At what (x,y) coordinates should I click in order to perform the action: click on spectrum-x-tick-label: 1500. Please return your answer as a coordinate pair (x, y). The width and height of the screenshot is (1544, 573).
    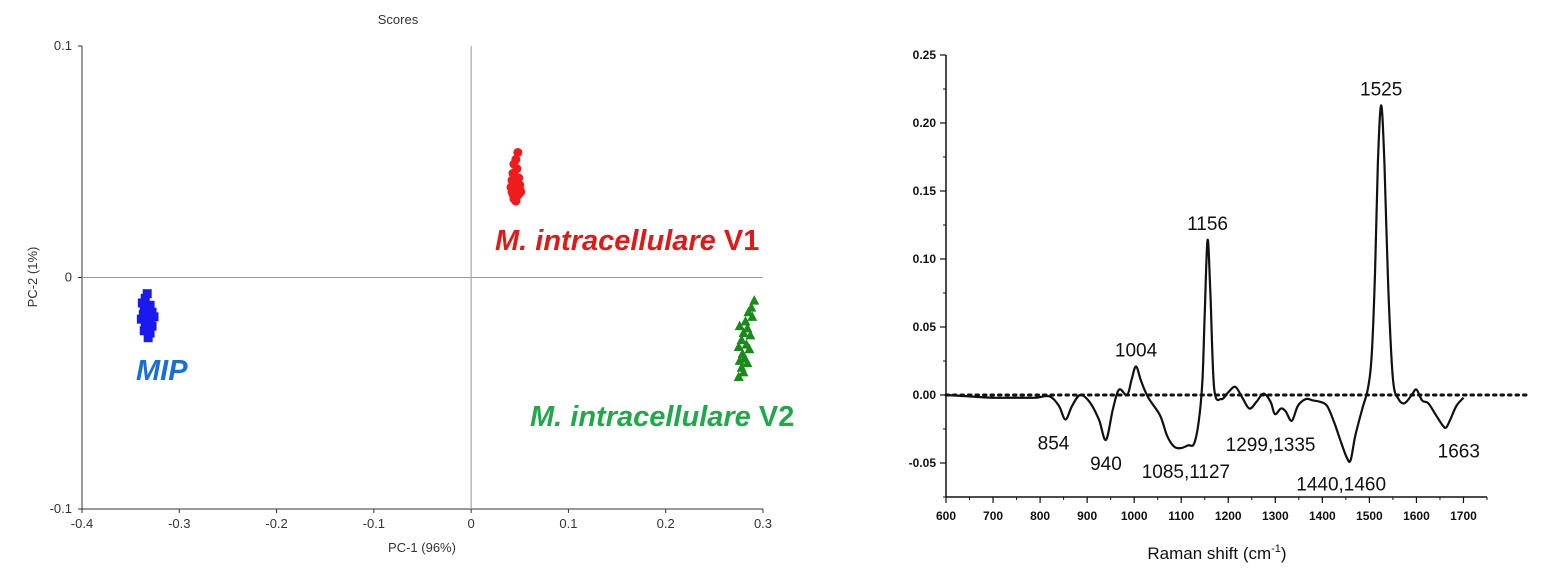
    Looking at the image, I should click on (1369, 516).